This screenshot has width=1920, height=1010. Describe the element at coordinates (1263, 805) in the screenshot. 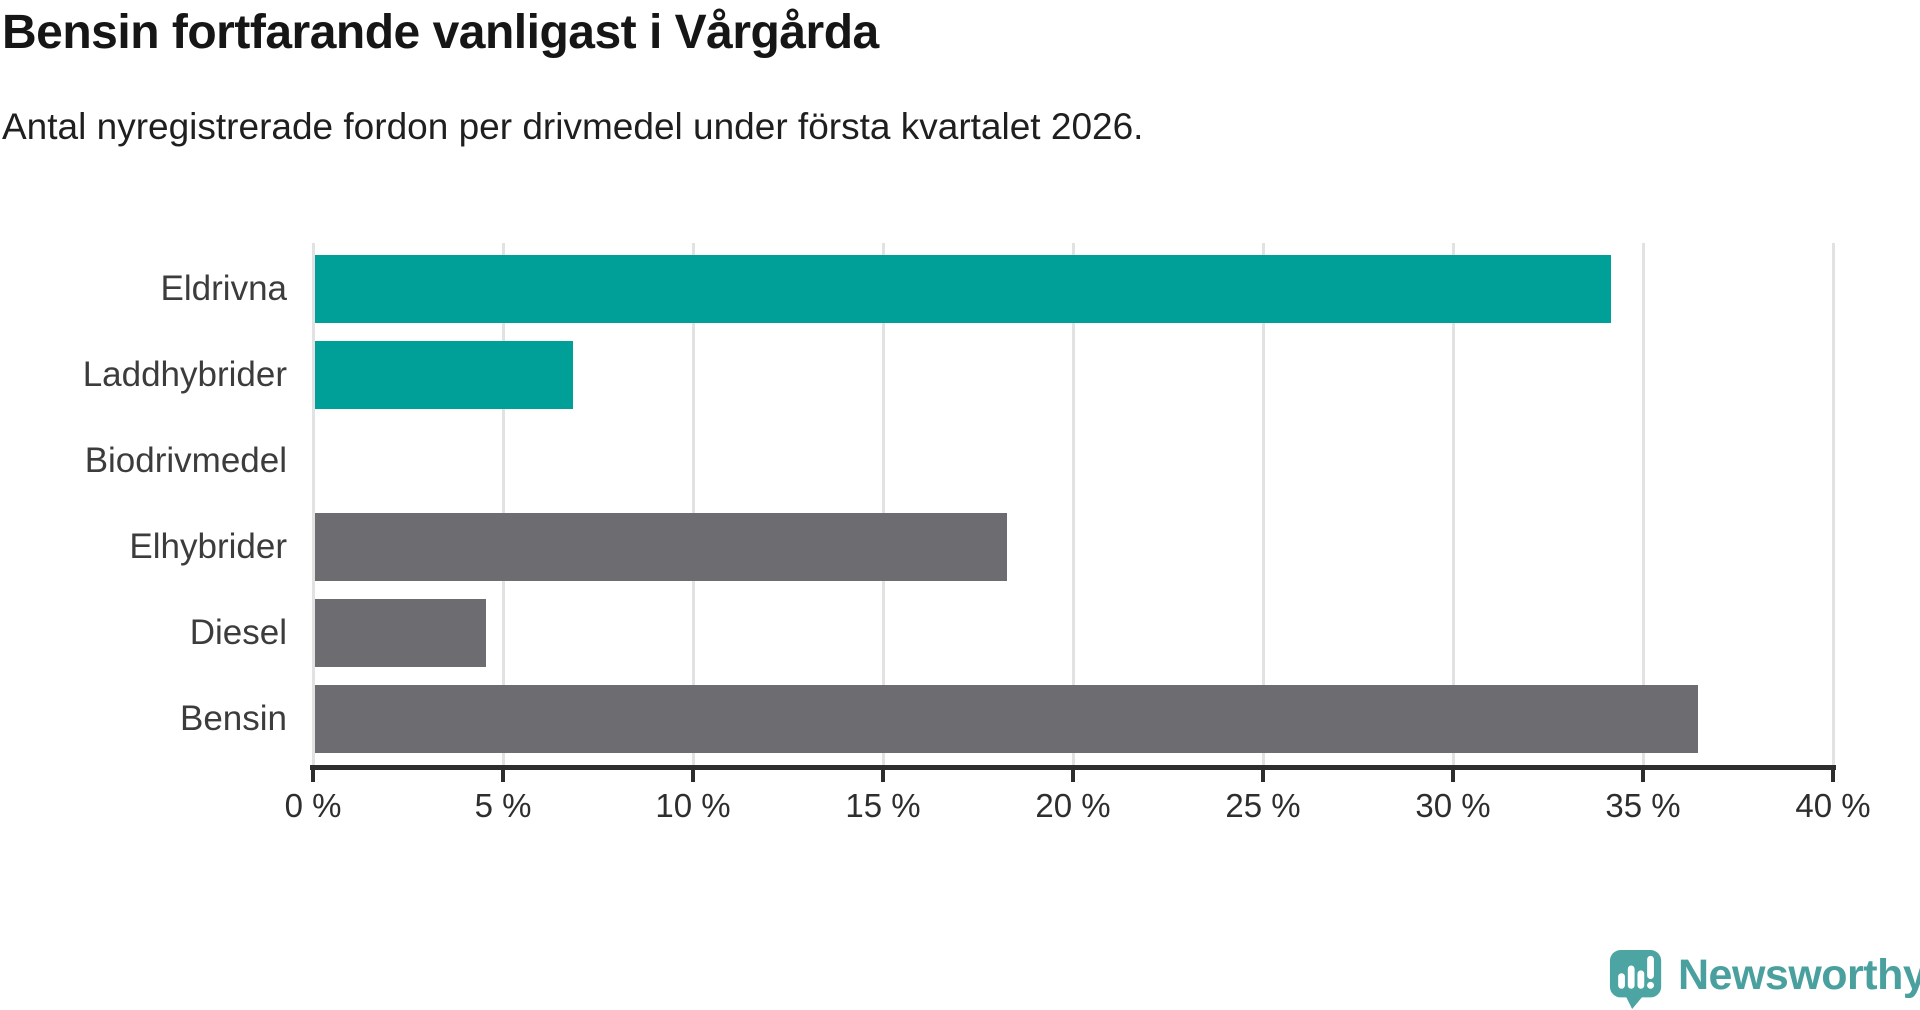

I see `x-axis-tick-label-25: 25 %` at that location.